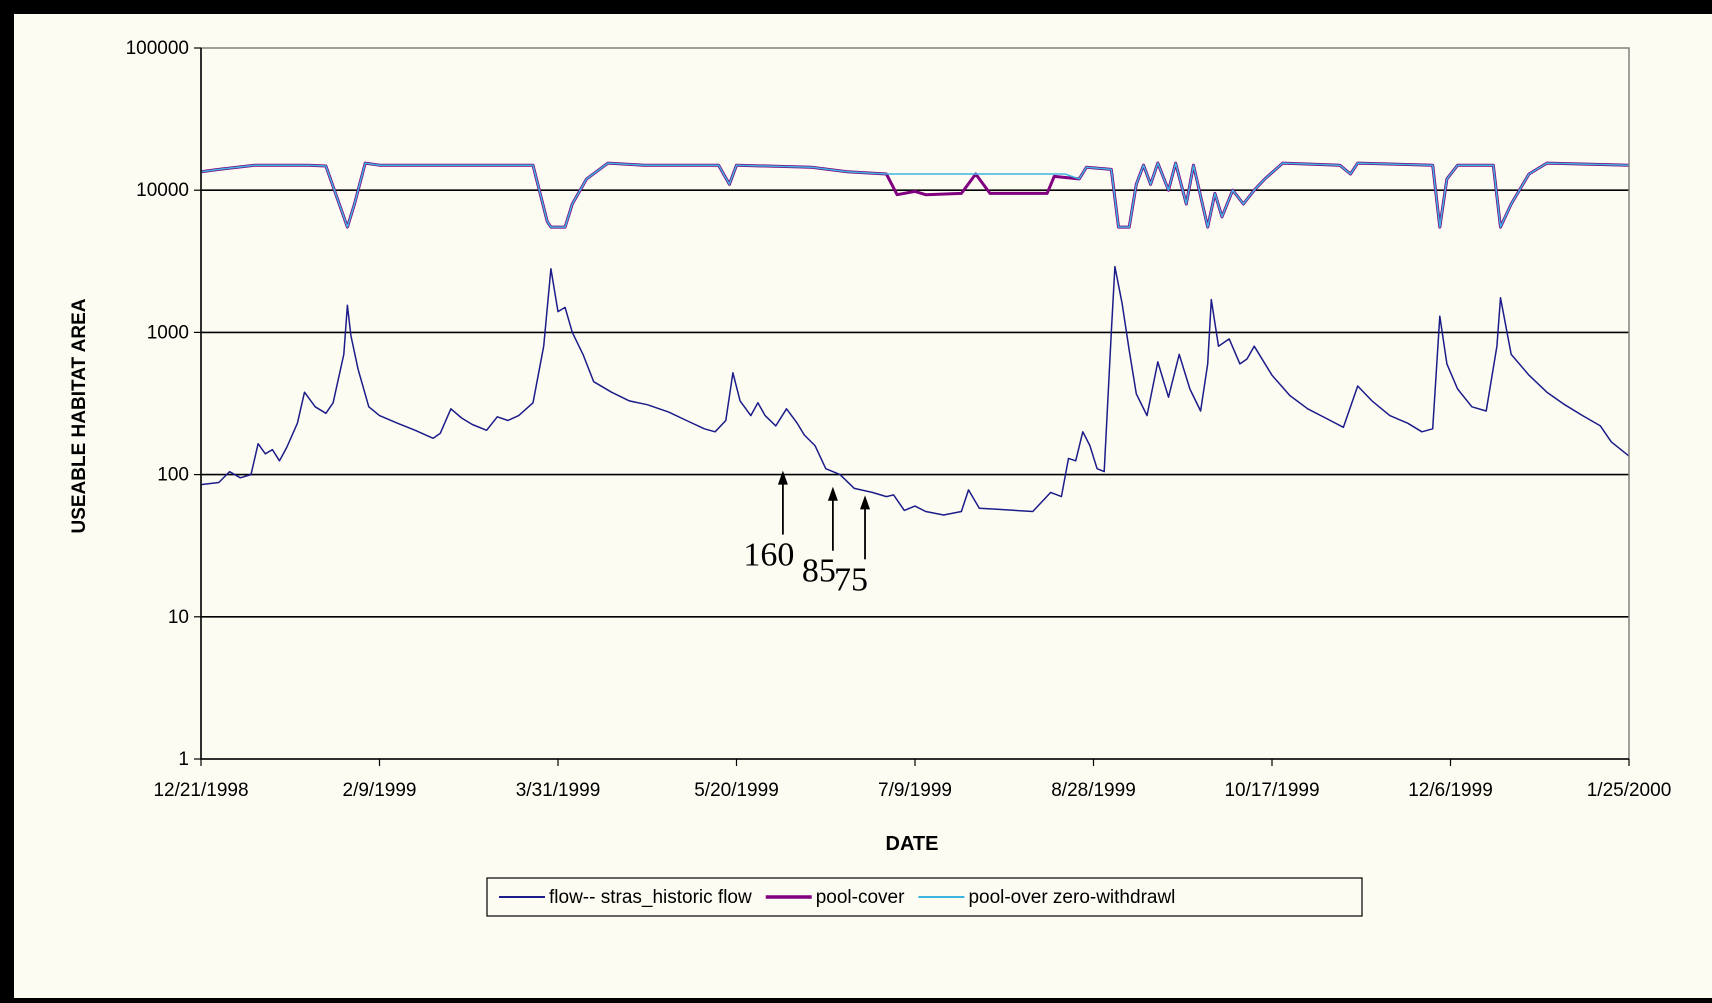 This screenshot has height=1003, width=1712. Describe the element at coordinates (915, 790) in the screenshot. I see `x-tick-label: 7/9/1999` at that location.